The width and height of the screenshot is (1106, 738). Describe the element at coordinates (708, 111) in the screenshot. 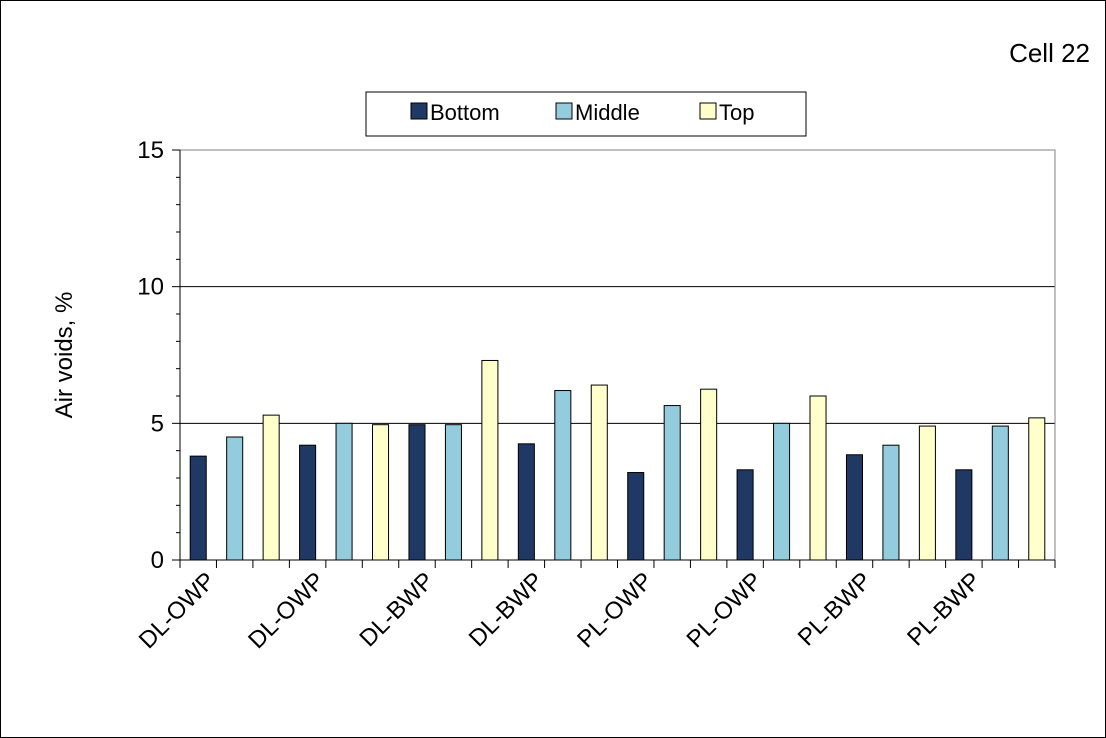

I see `legend-swatch-top` at that location.